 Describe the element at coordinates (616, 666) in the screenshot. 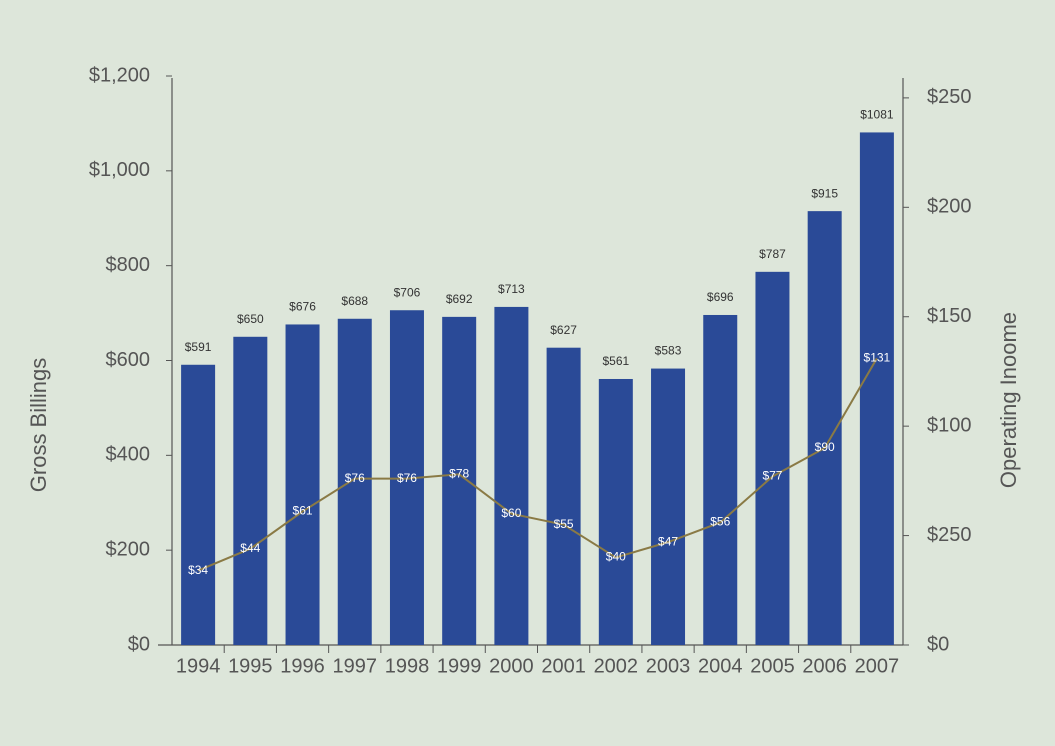

I see `x-tick-label: 2002` at that location.